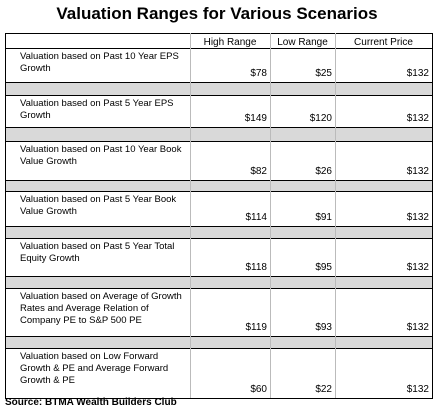 This screenshot has width=434, height=417. I want to click on cell-value: $120, so click(320, 118).